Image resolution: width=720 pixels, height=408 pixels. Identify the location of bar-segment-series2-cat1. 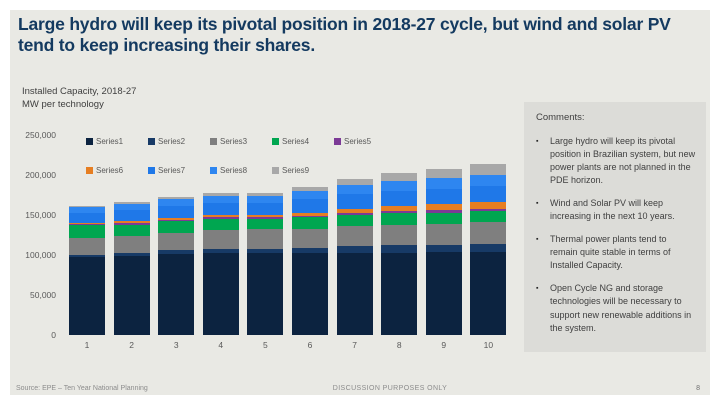
(87, 256).